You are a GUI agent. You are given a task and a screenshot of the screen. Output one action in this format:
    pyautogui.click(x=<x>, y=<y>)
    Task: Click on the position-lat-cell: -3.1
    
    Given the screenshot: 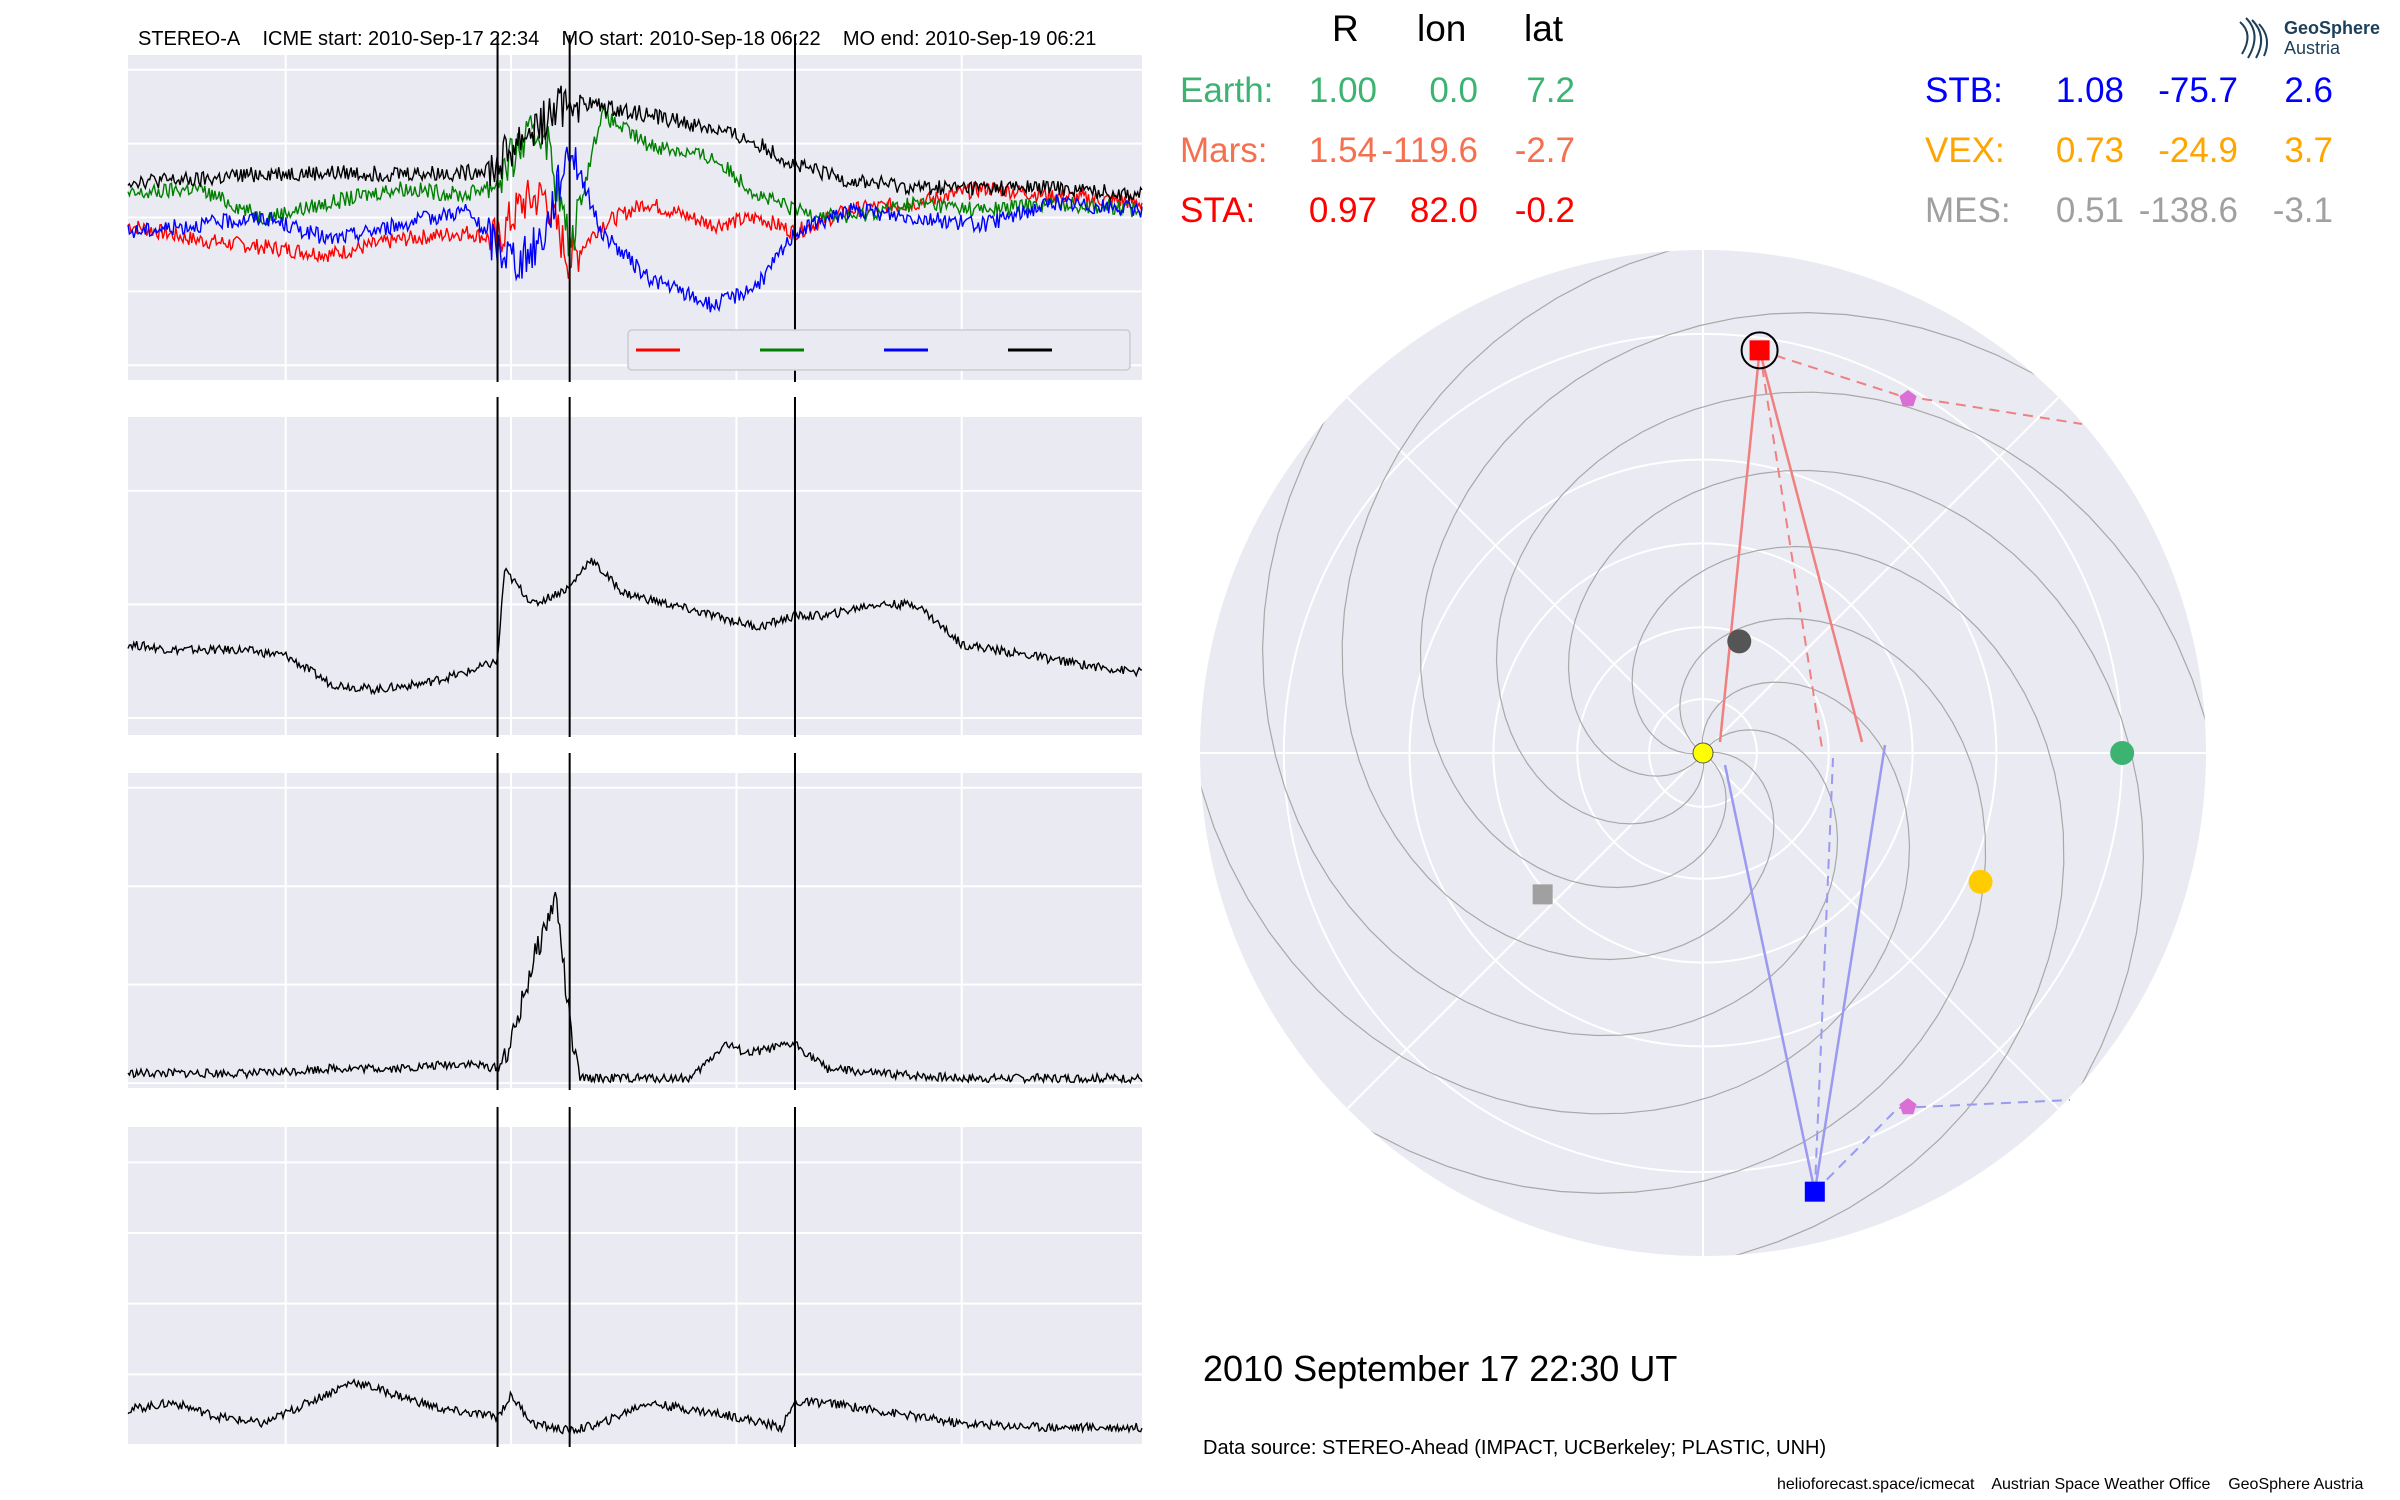 What is the action you would take?
    pyautogui.click(x=2302, y=210)
    